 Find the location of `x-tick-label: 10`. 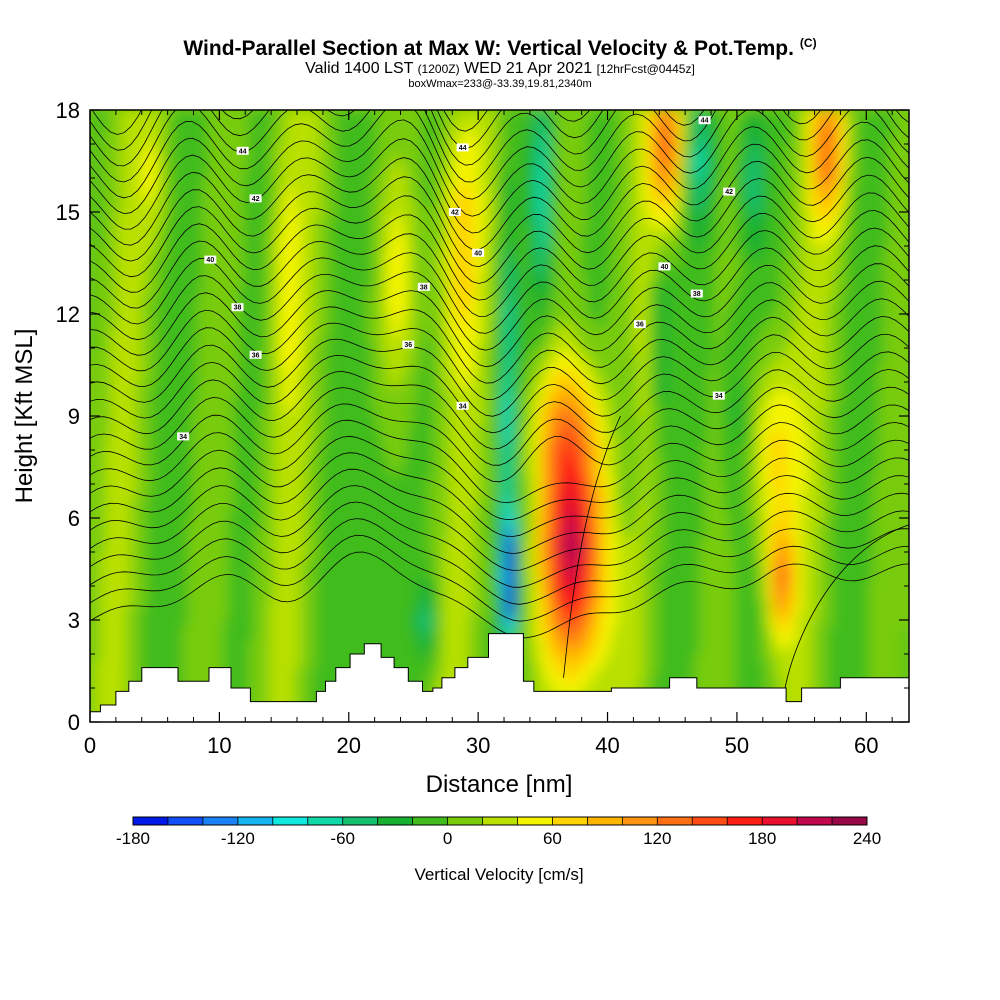

x-tick-label: 10 is located at coordinates (219, 745).